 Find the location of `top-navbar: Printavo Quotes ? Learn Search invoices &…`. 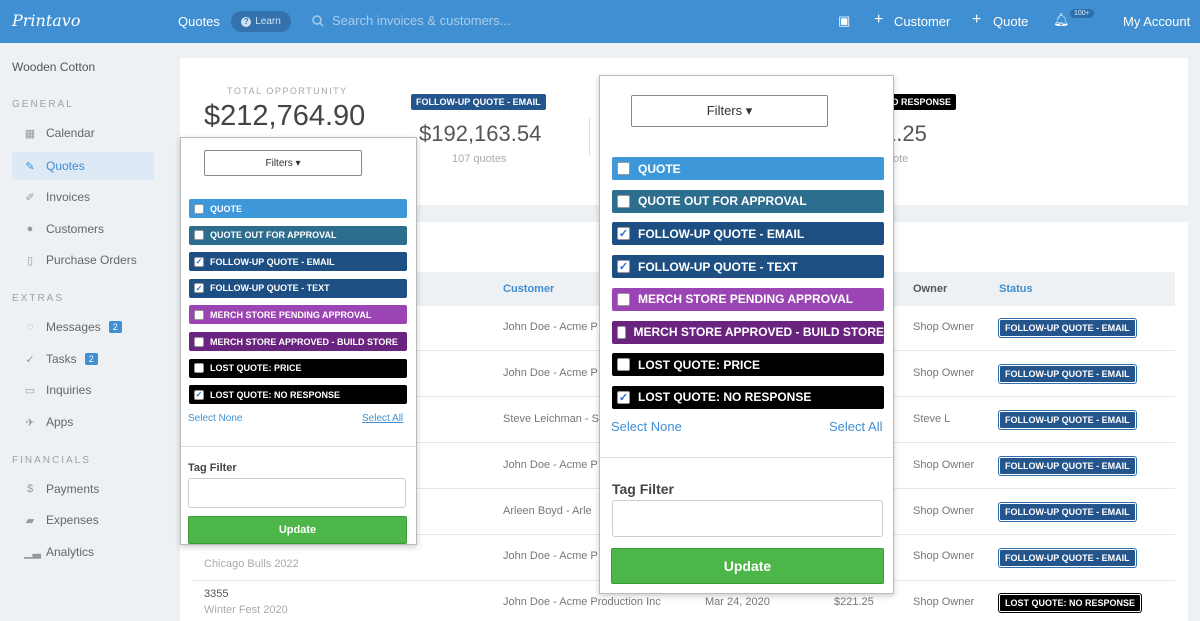

top-navbar: Printavo Quotes ? Learn Search invoices &… is located at coordinates (600, 21).